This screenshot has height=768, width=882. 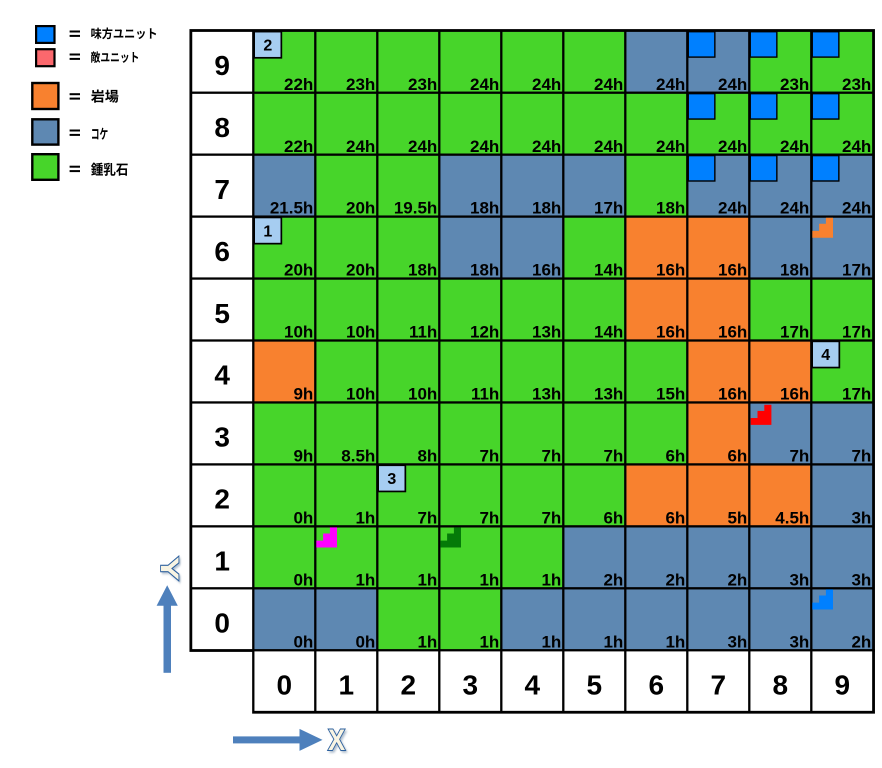 I want to click on svg-text: 0, so click(x=285, y=685).